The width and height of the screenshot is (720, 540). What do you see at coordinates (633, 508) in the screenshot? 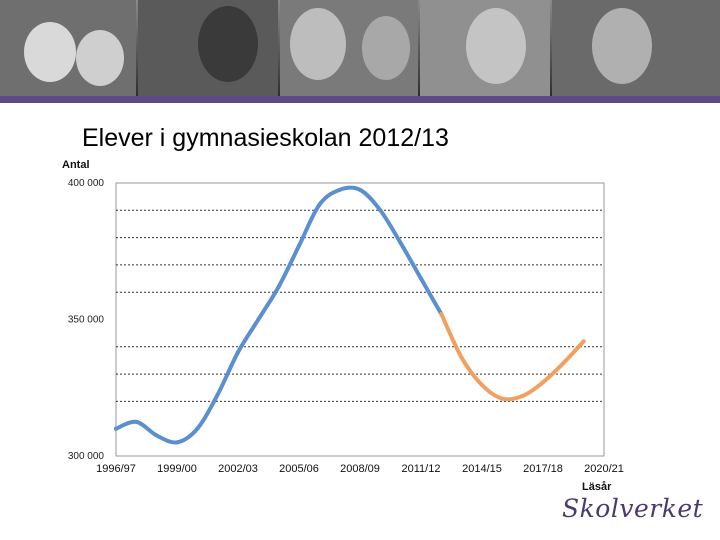
I see `skolverket-logo: Skolverket` at bounding box center [633, 508].